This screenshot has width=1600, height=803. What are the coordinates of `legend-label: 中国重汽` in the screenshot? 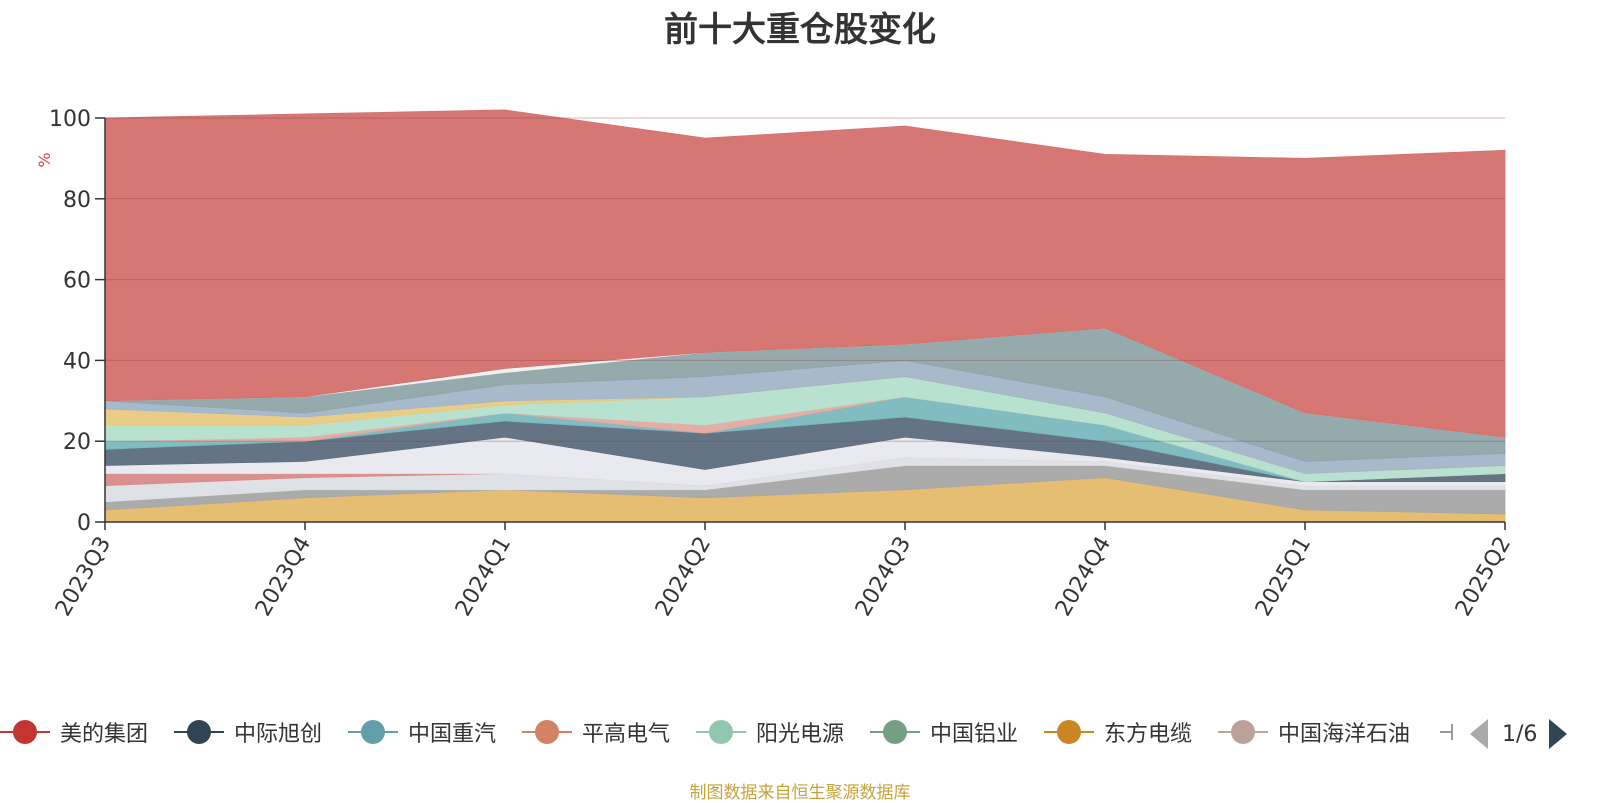 It's located at (452, 734).